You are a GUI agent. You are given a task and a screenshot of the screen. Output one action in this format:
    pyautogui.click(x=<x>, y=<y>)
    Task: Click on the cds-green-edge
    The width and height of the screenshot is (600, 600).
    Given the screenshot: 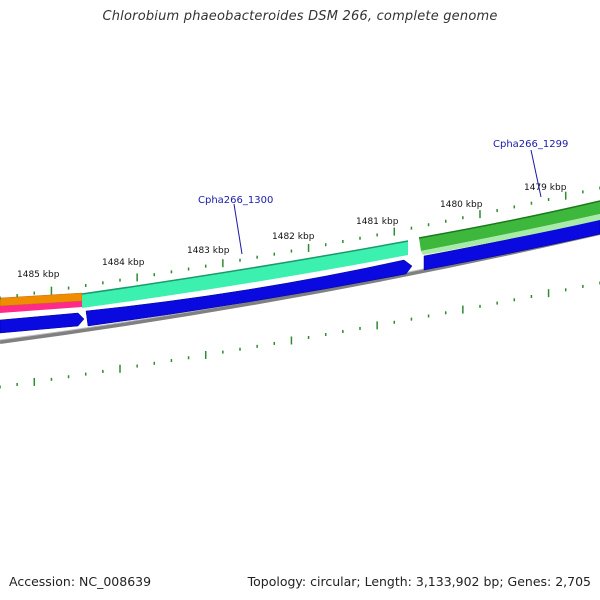 What is the action you would take?
    pyautogui.click(x=509, y=219)
    